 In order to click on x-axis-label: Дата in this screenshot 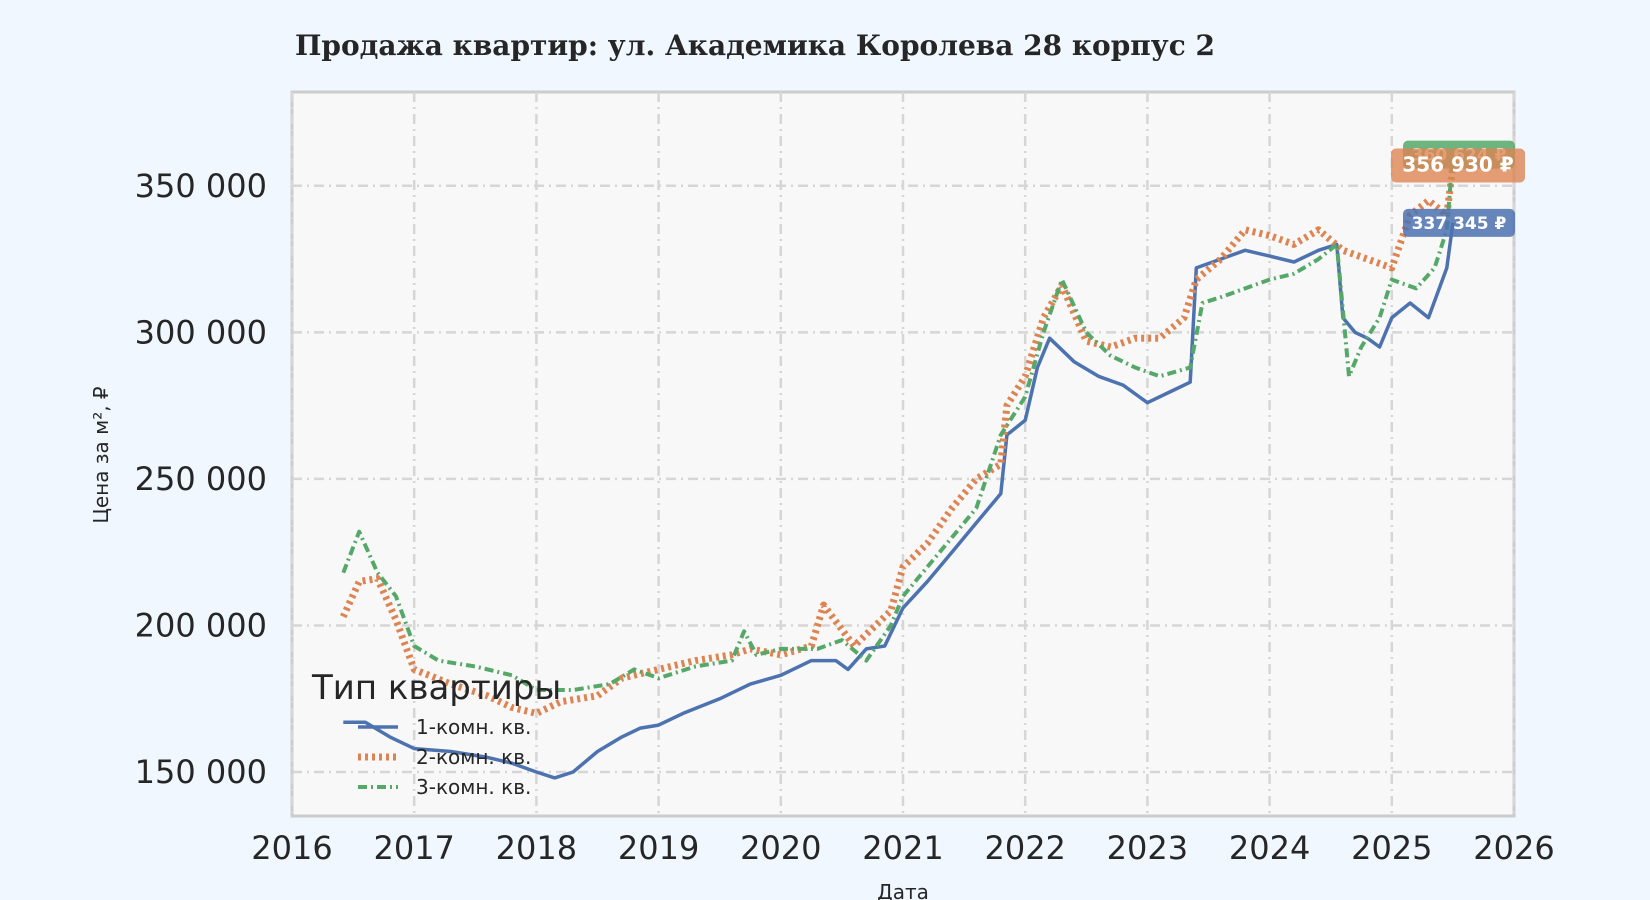, I will do `click(903, 890)`.